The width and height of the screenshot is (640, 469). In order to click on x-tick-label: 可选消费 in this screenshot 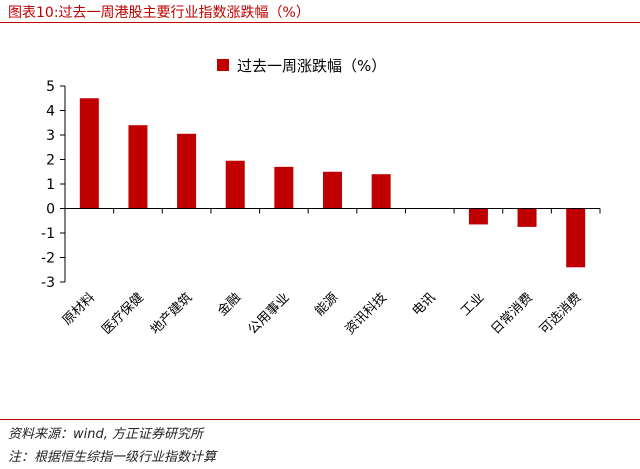, I will do `click(560, 313)`.